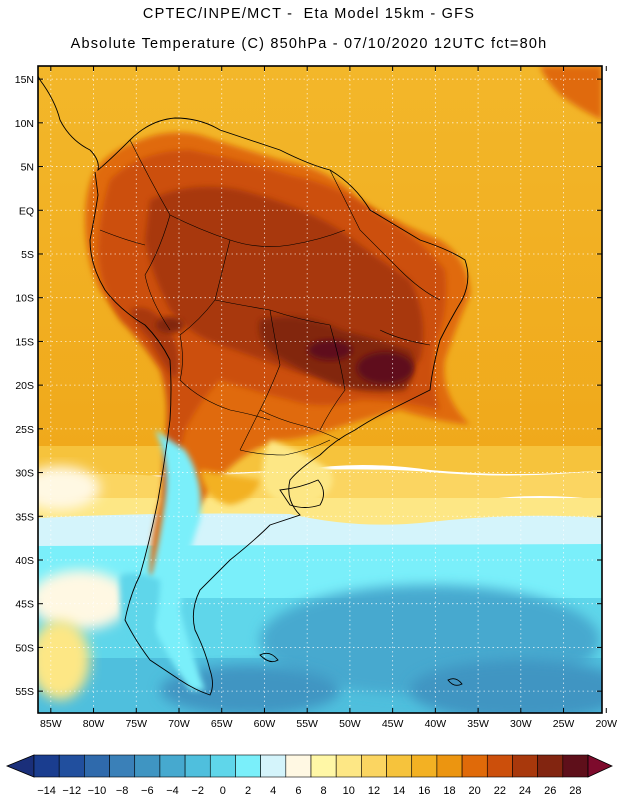 This screenshot has height=800, width=618. I want to click on legend-label: 22, so click(500, 791).